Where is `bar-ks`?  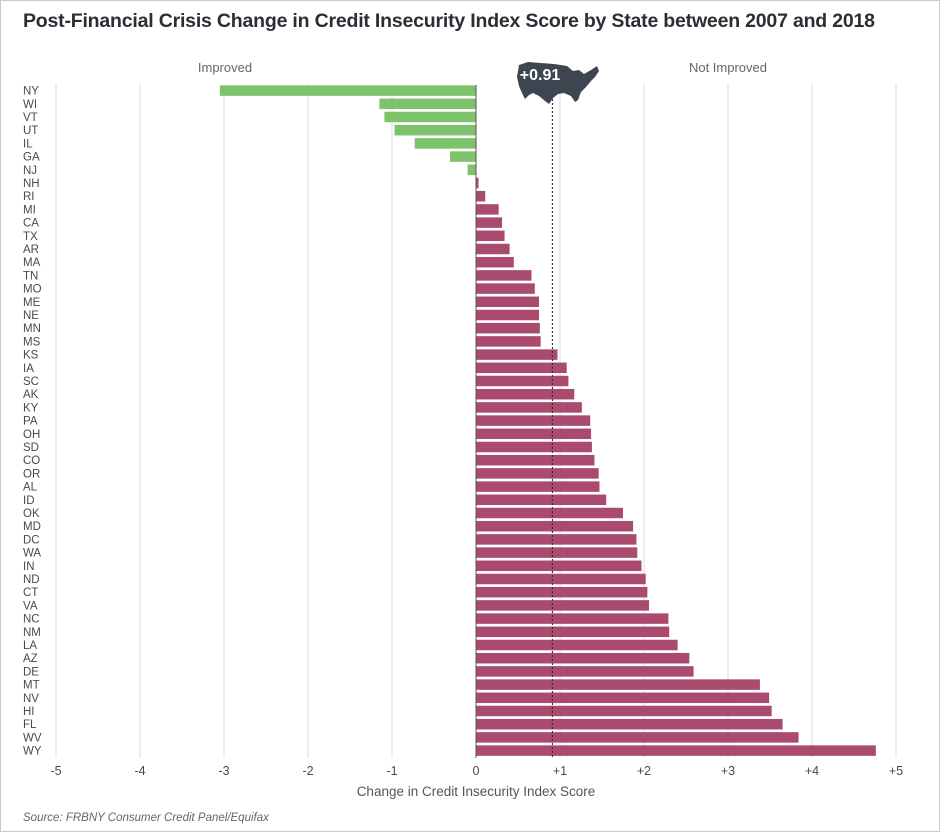
bar-ks is located at coordinates (517, 354).